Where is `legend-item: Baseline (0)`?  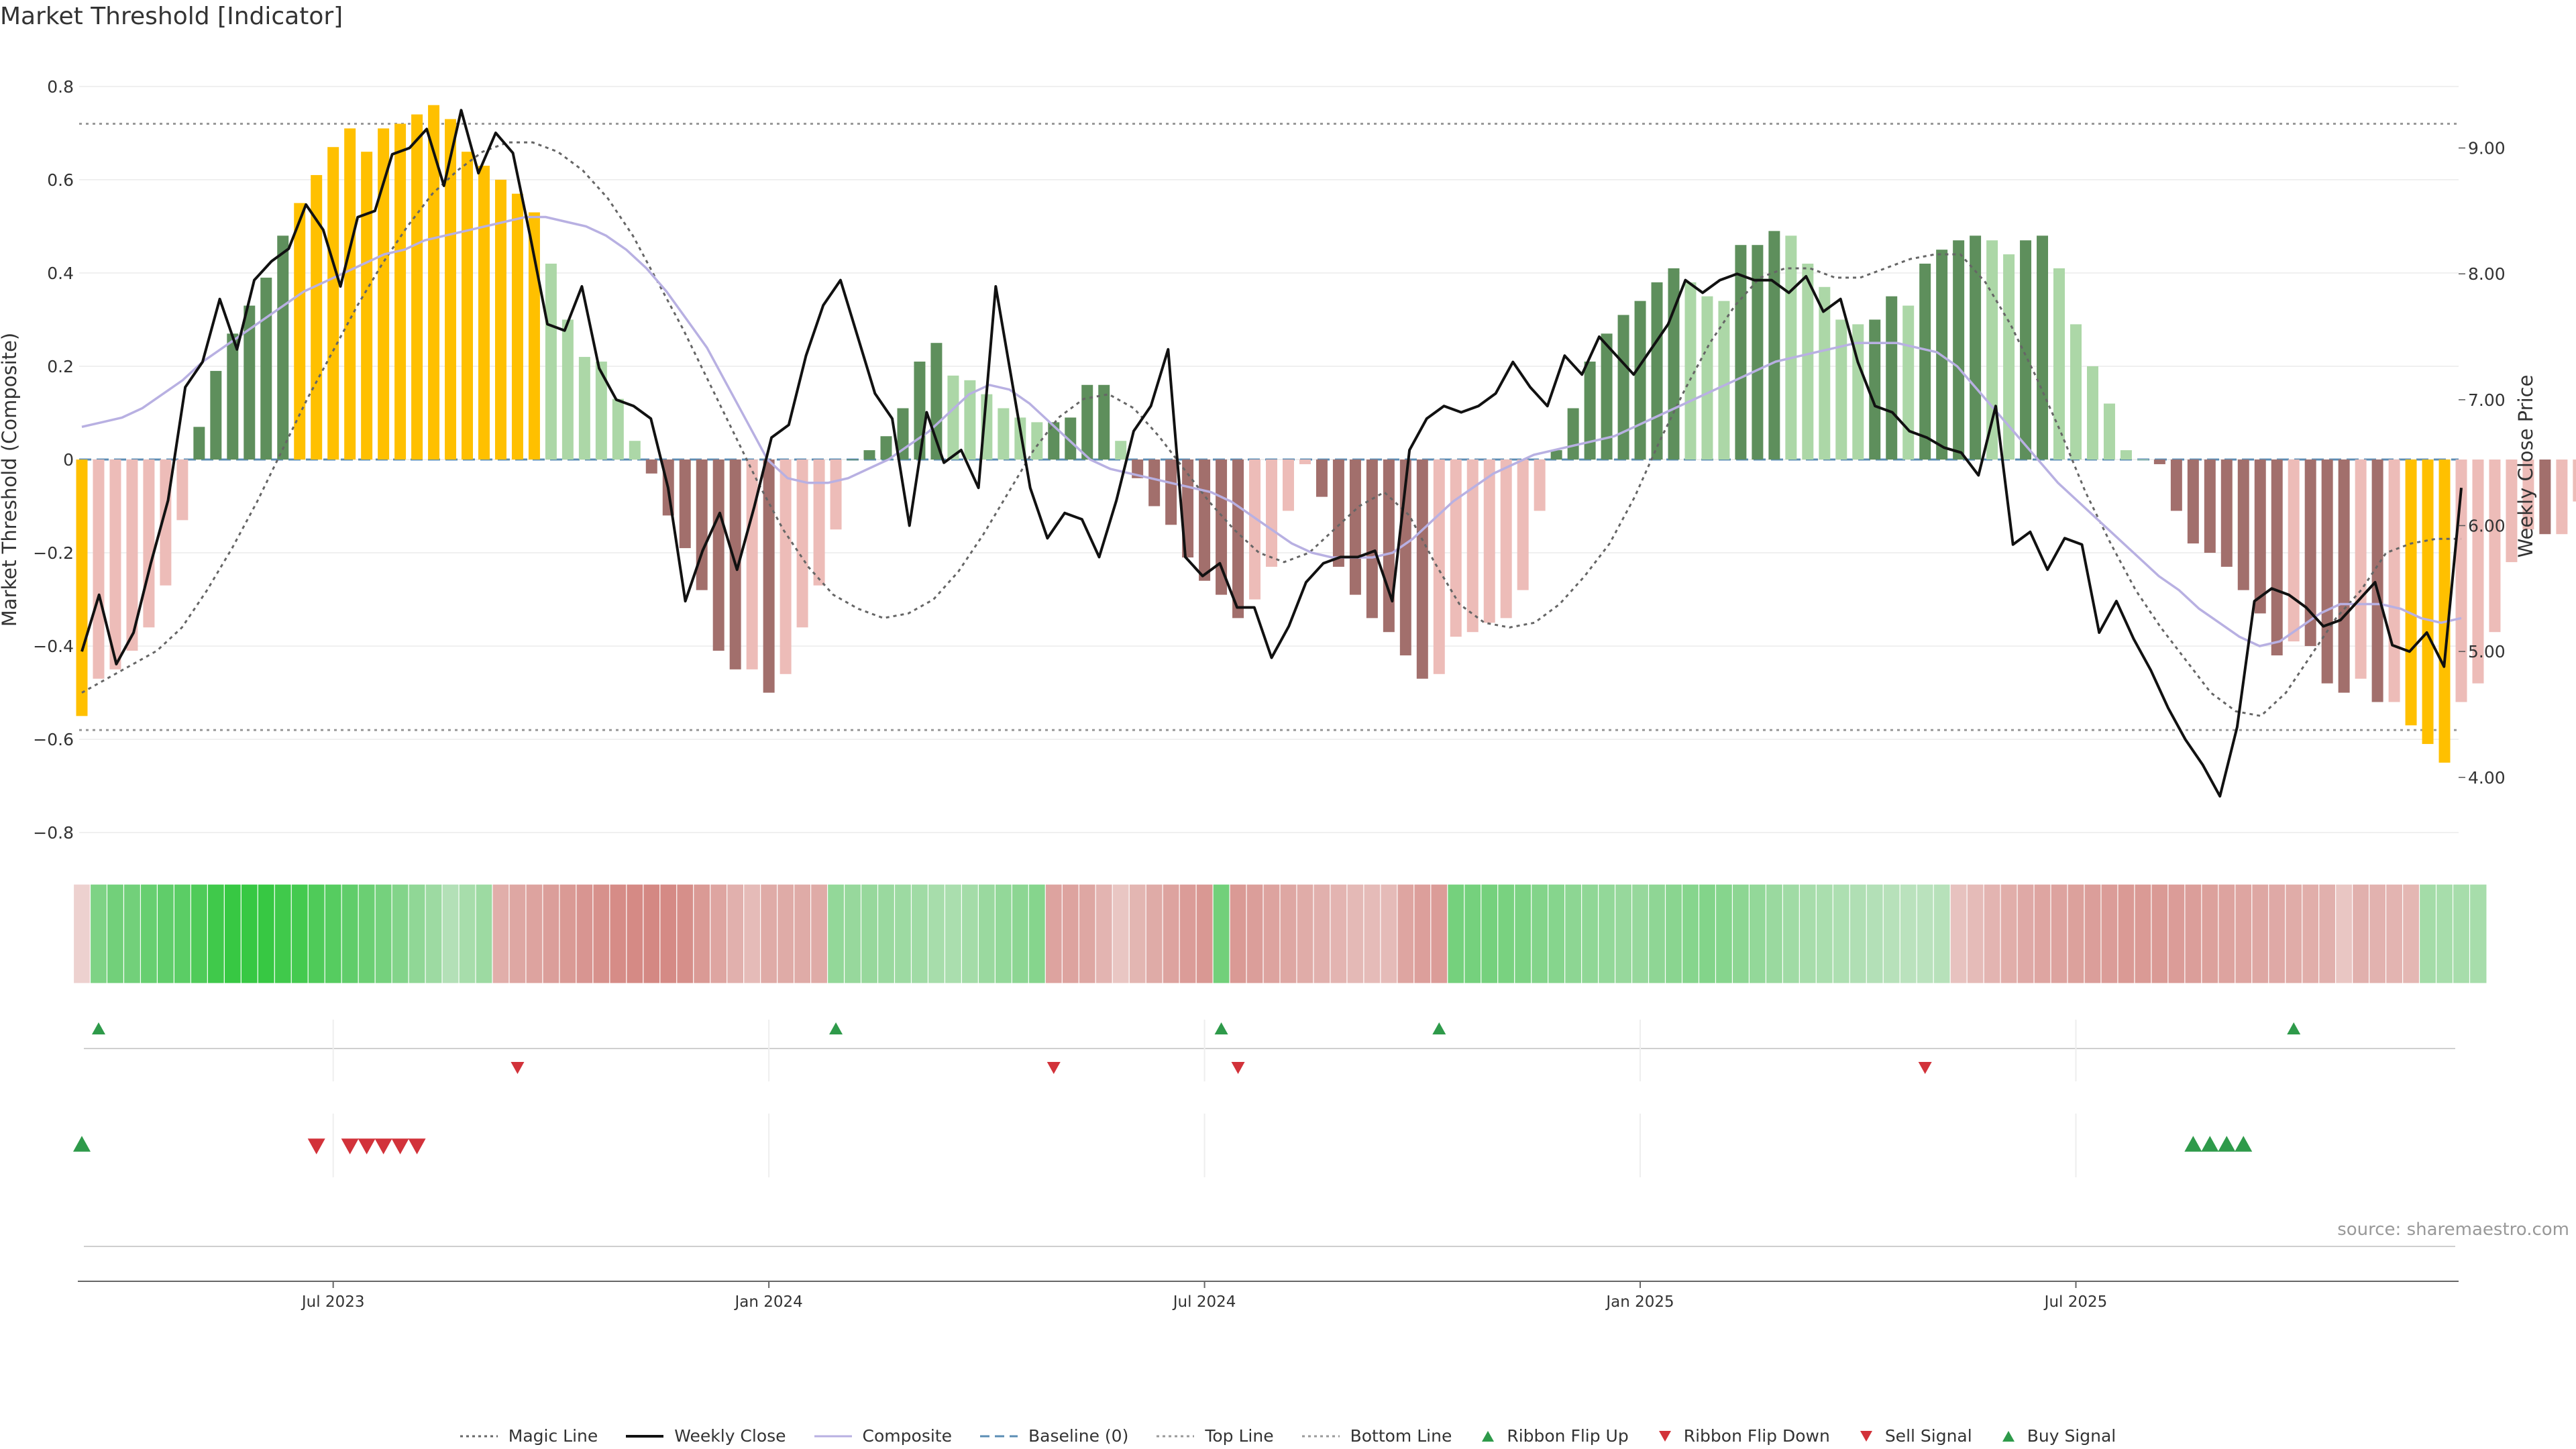
legend-item: Baseline (0) is located at coordinates (1054, 1436).